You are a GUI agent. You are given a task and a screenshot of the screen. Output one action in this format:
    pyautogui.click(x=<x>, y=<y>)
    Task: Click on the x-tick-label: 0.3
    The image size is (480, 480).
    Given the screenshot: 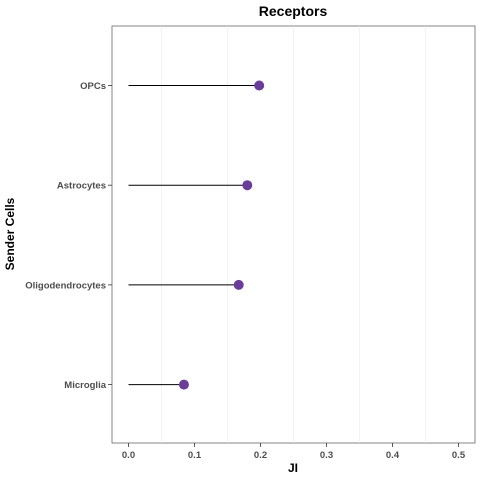 What is the action you would take?
    pyautogui.click(x=326, y=455)
    